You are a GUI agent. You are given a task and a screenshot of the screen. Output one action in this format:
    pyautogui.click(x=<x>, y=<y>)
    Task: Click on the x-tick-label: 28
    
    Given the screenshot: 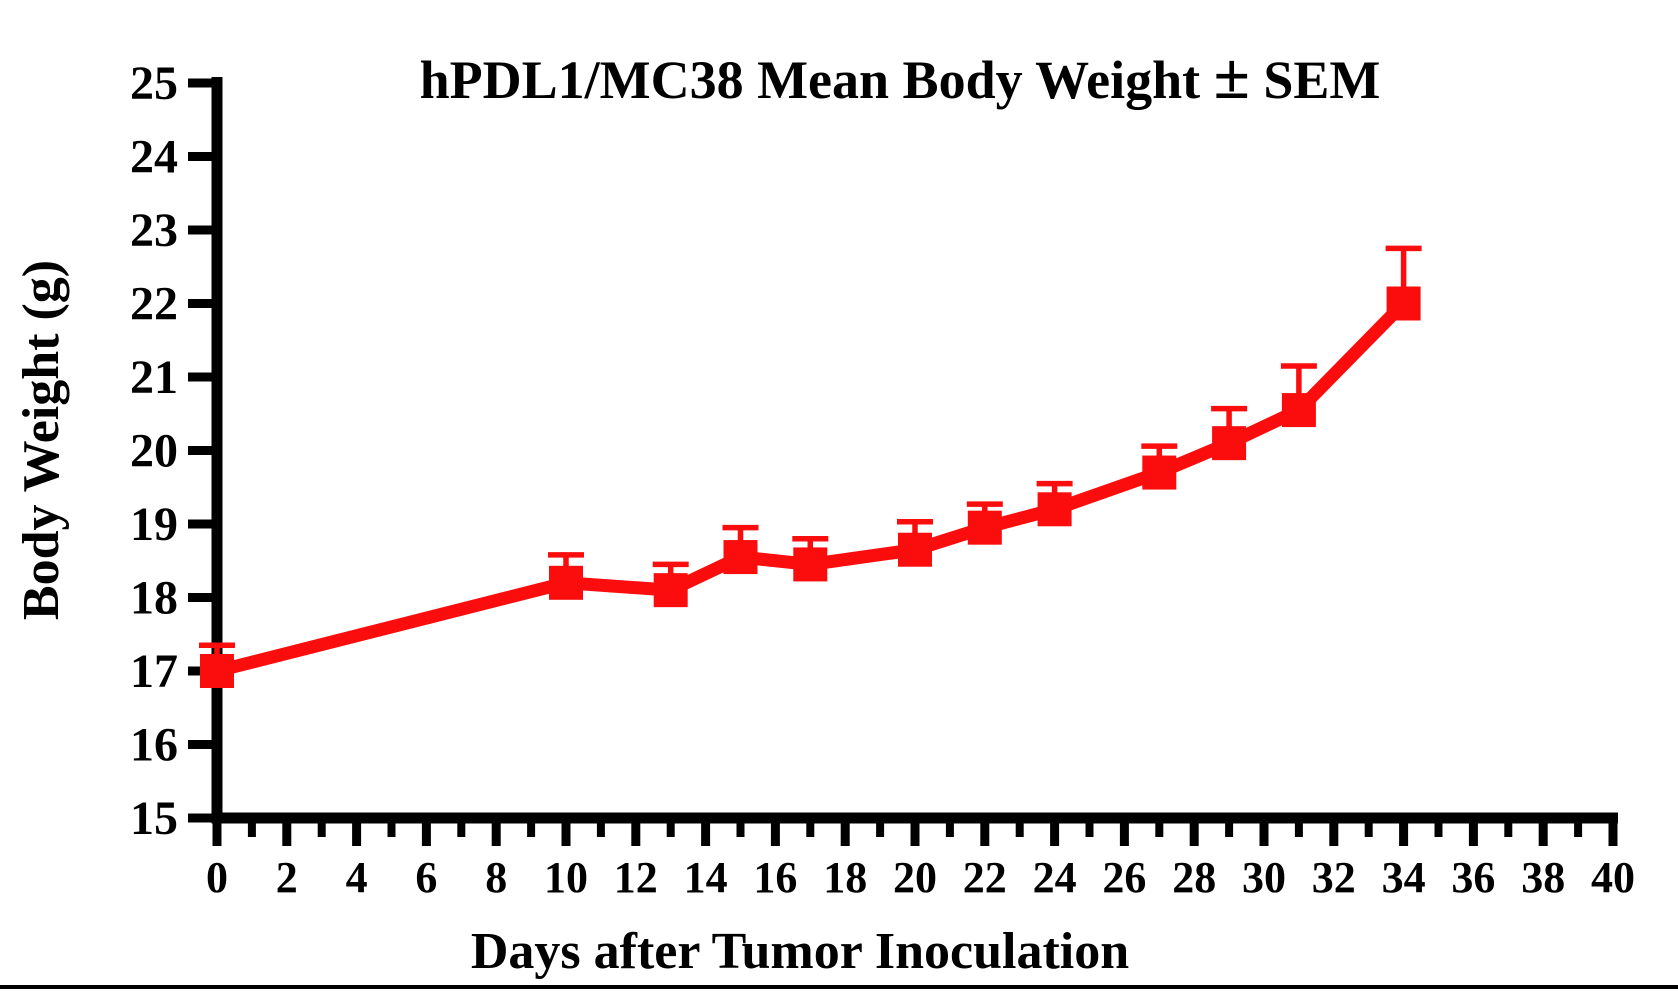 What is the action you would take?
    pyautogui.click(x=1194, y=877)
    